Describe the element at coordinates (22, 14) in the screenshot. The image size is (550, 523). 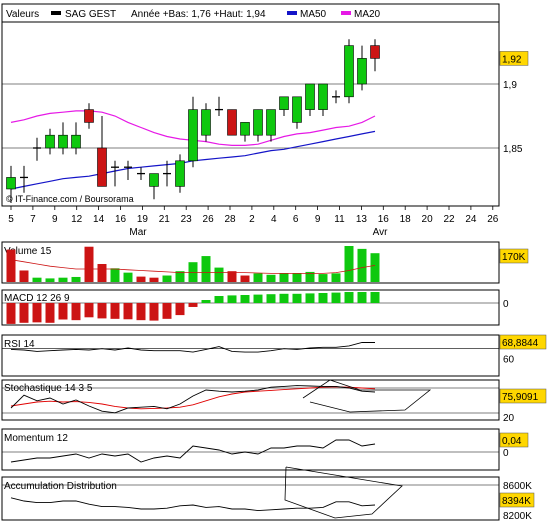
I see `valeurs-label: Valeurs` at that location.